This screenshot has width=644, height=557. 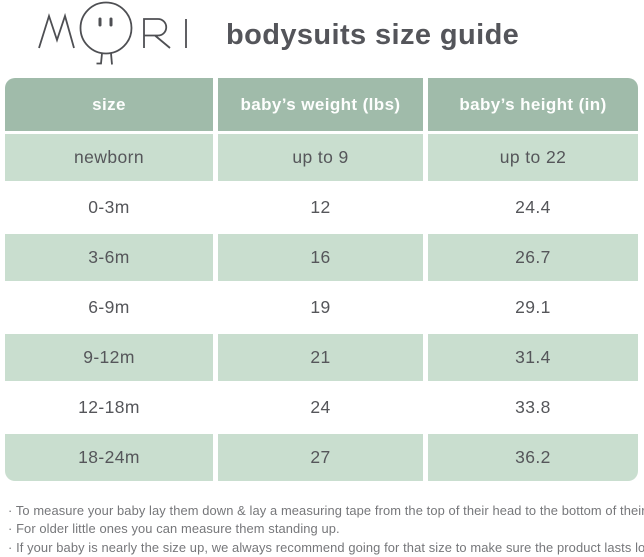 What do you see at coordinates (533, 104) in the screenshot?
I see `table-header-cell: baby’s height (in)` at bounding box center [533, 104].